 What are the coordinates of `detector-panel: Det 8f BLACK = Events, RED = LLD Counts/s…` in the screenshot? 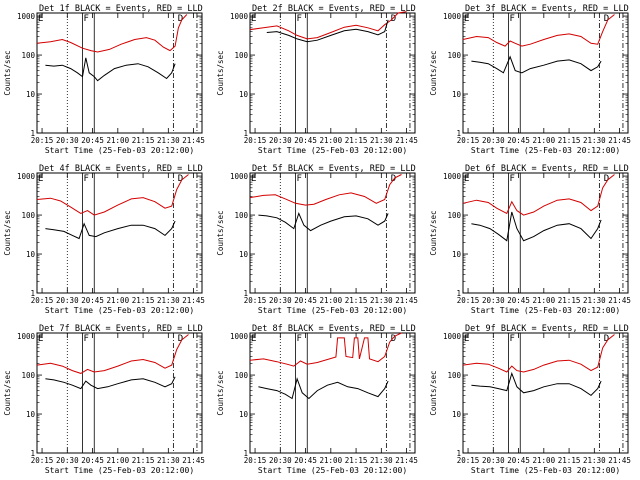 It's located at (317, 399).